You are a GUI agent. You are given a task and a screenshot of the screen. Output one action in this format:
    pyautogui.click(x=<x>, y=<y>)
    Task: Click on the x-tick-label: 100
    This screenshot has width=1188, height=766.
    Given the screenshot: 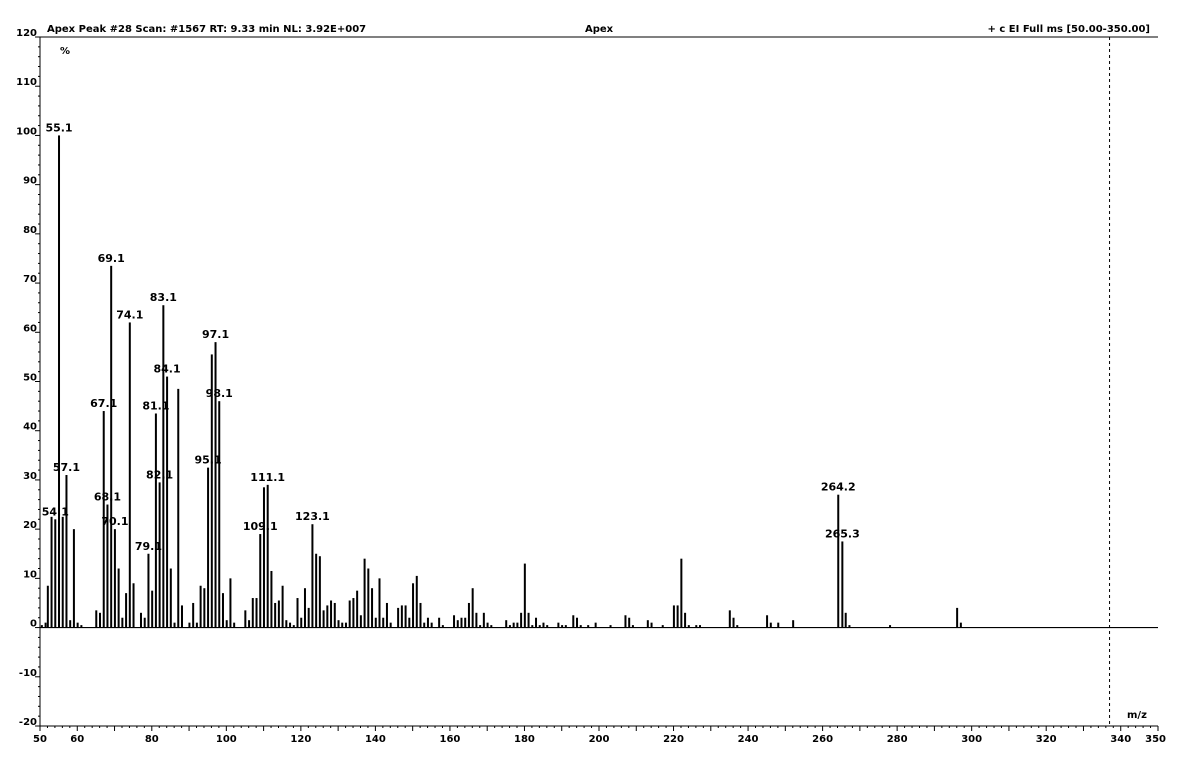 What is the action you would take?
    pyautogui.click(x=226, y=739)
    